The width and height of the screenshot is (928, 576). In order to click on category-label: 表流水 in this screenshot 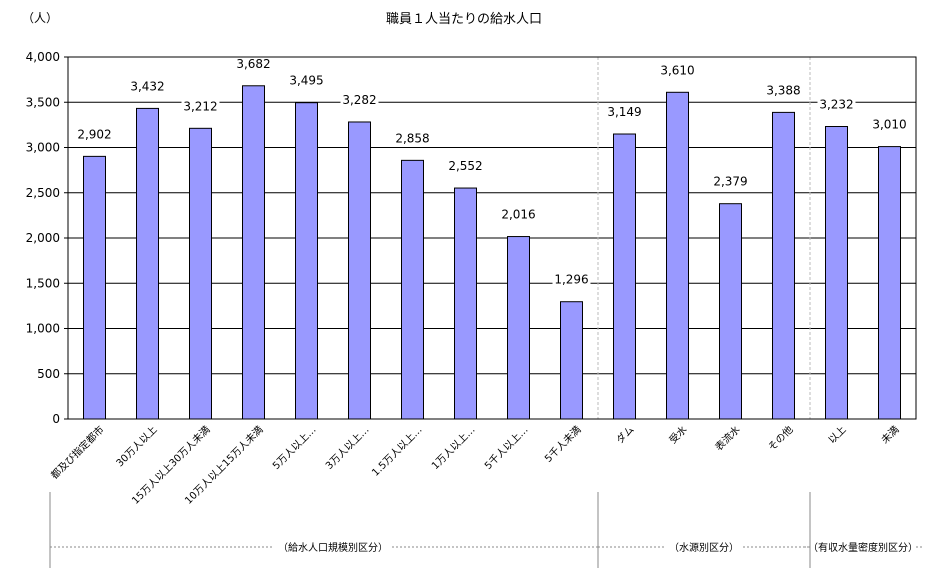, I will do `click(727, 438)`.